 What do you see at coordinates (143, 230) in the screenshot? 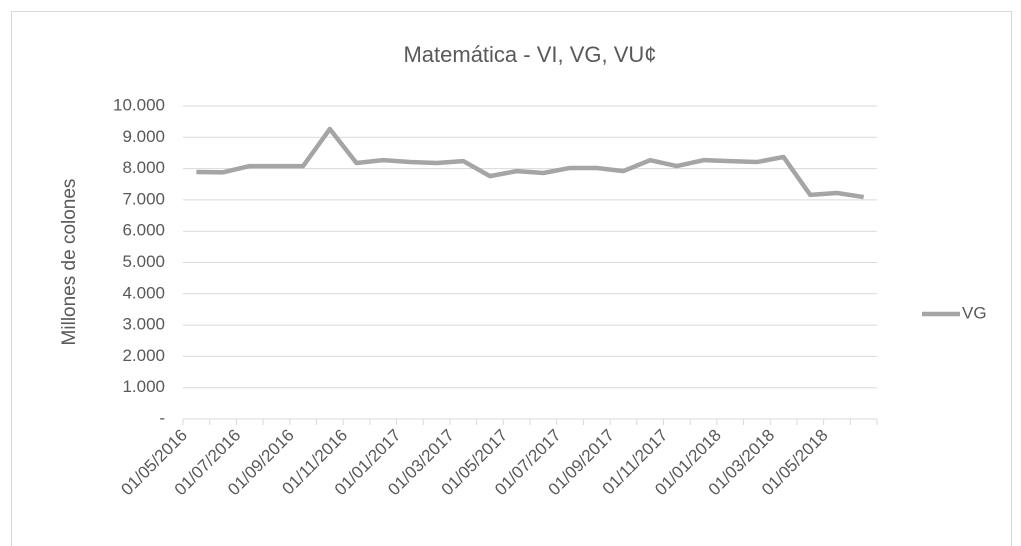
I see `y-tick-label: 6.000` at bounding box center [143, 230].